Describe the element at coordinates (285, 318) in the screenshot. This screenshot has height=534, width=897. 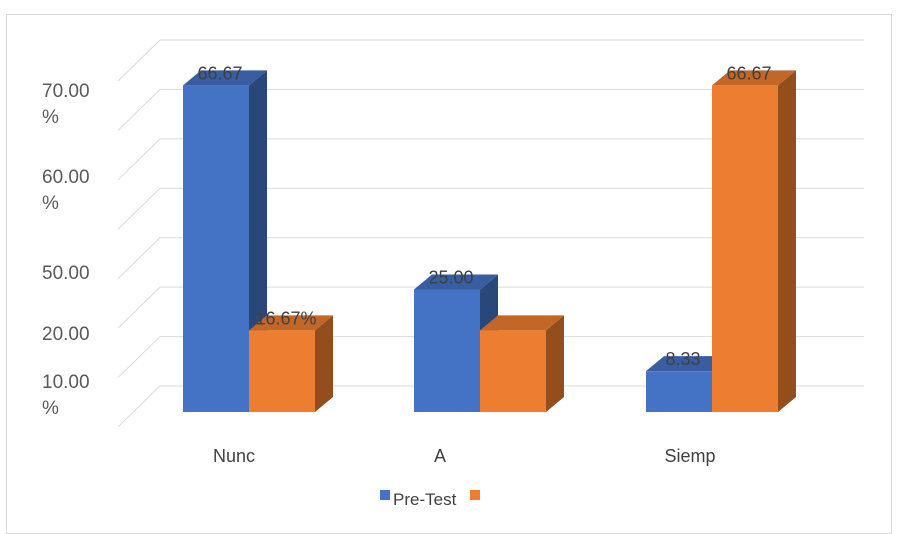
I see `data-label: 16.67%` at that location.